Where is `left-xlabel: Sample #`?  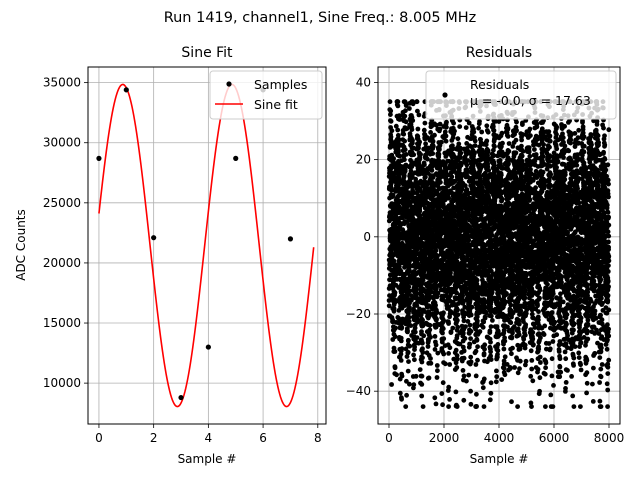 left-xlabel: Sample # is located at coordinates (207, 459).